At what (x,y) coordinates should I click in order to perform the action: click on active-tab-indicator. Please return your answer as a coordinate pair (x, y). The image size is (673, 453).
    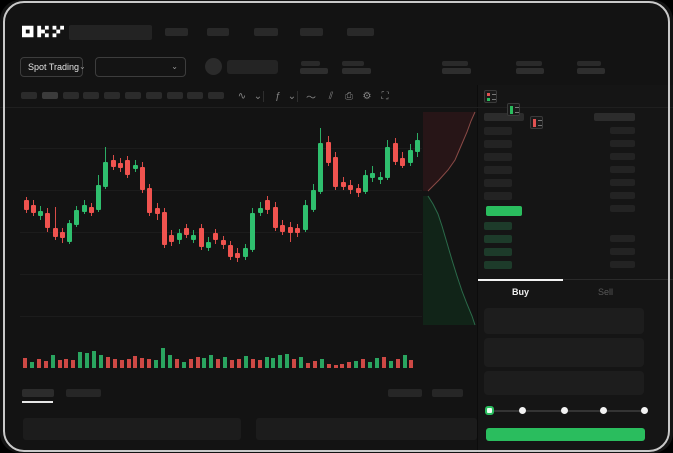
    Looking at the image, I should click on (520, 280).